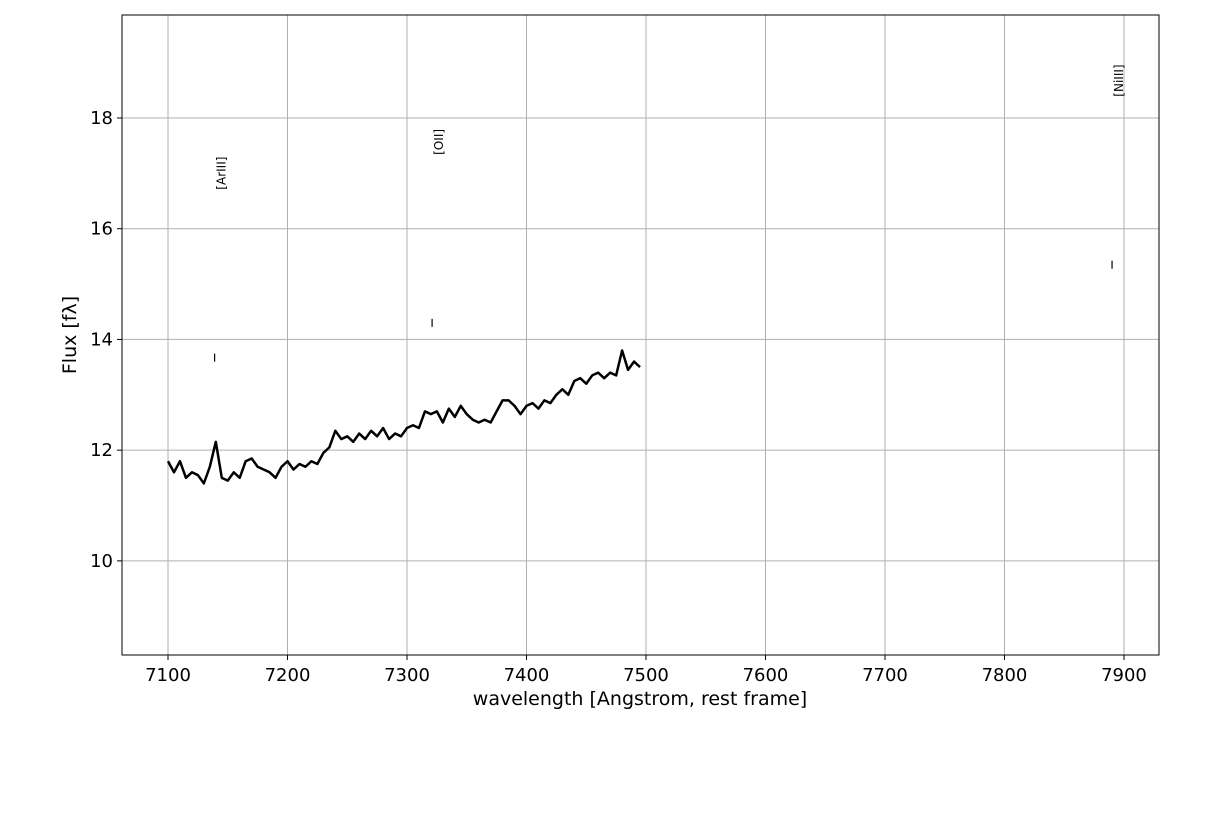 Image resolution: width=1220 pixels, height=819 pixels. I want to click on x-tick-label: 7700, so click(885, 675).